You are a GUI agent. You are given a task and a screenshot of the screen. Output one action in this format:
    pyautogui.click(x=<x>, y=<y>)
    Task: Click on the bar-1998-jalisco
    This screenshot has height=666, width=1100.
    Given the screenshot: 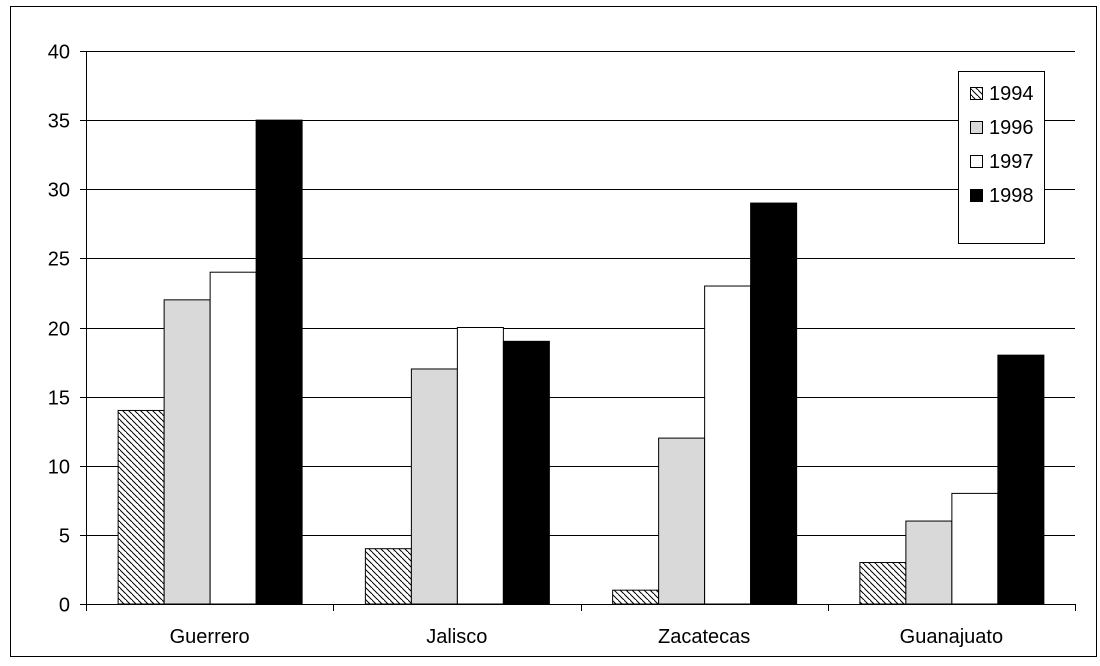 What is the action you would take?
    pyautogui.click(x=526, y=472)
    